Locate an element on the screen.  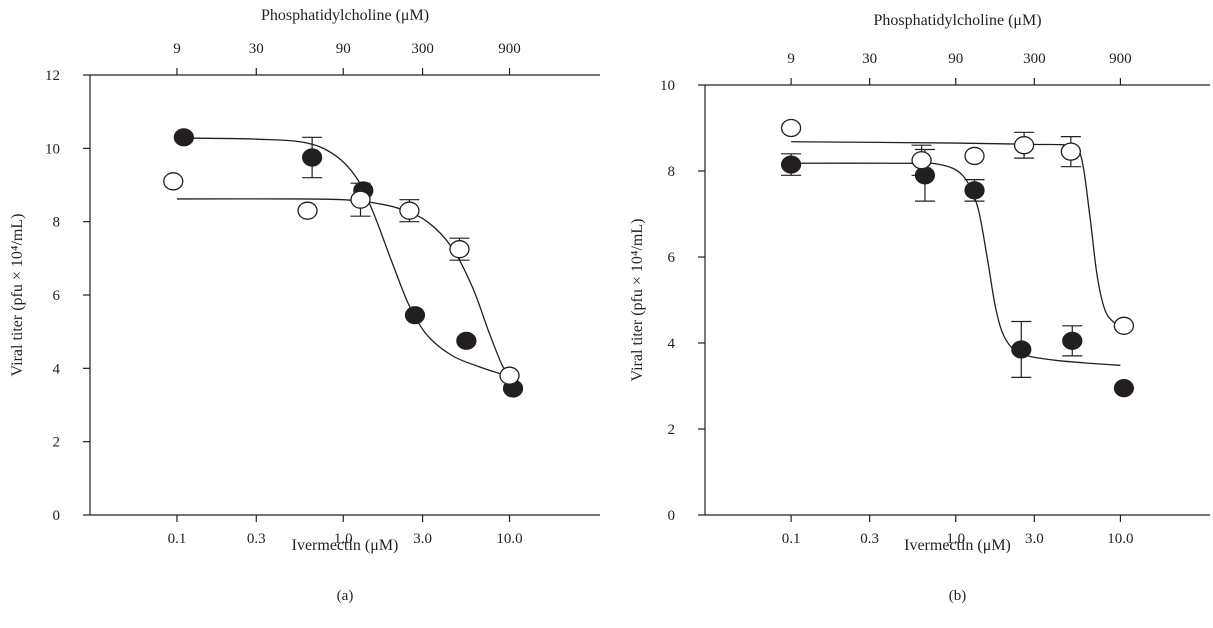
panel-label: (a) is located at coordinates (345, 596).